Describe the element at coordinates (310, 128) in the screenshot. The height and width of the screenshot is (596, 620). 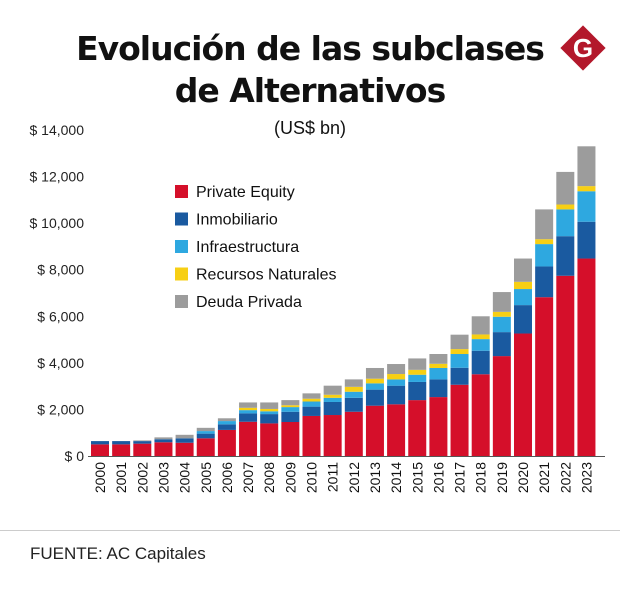
I see `chart-subtitle: (US$ bn)` at that location.